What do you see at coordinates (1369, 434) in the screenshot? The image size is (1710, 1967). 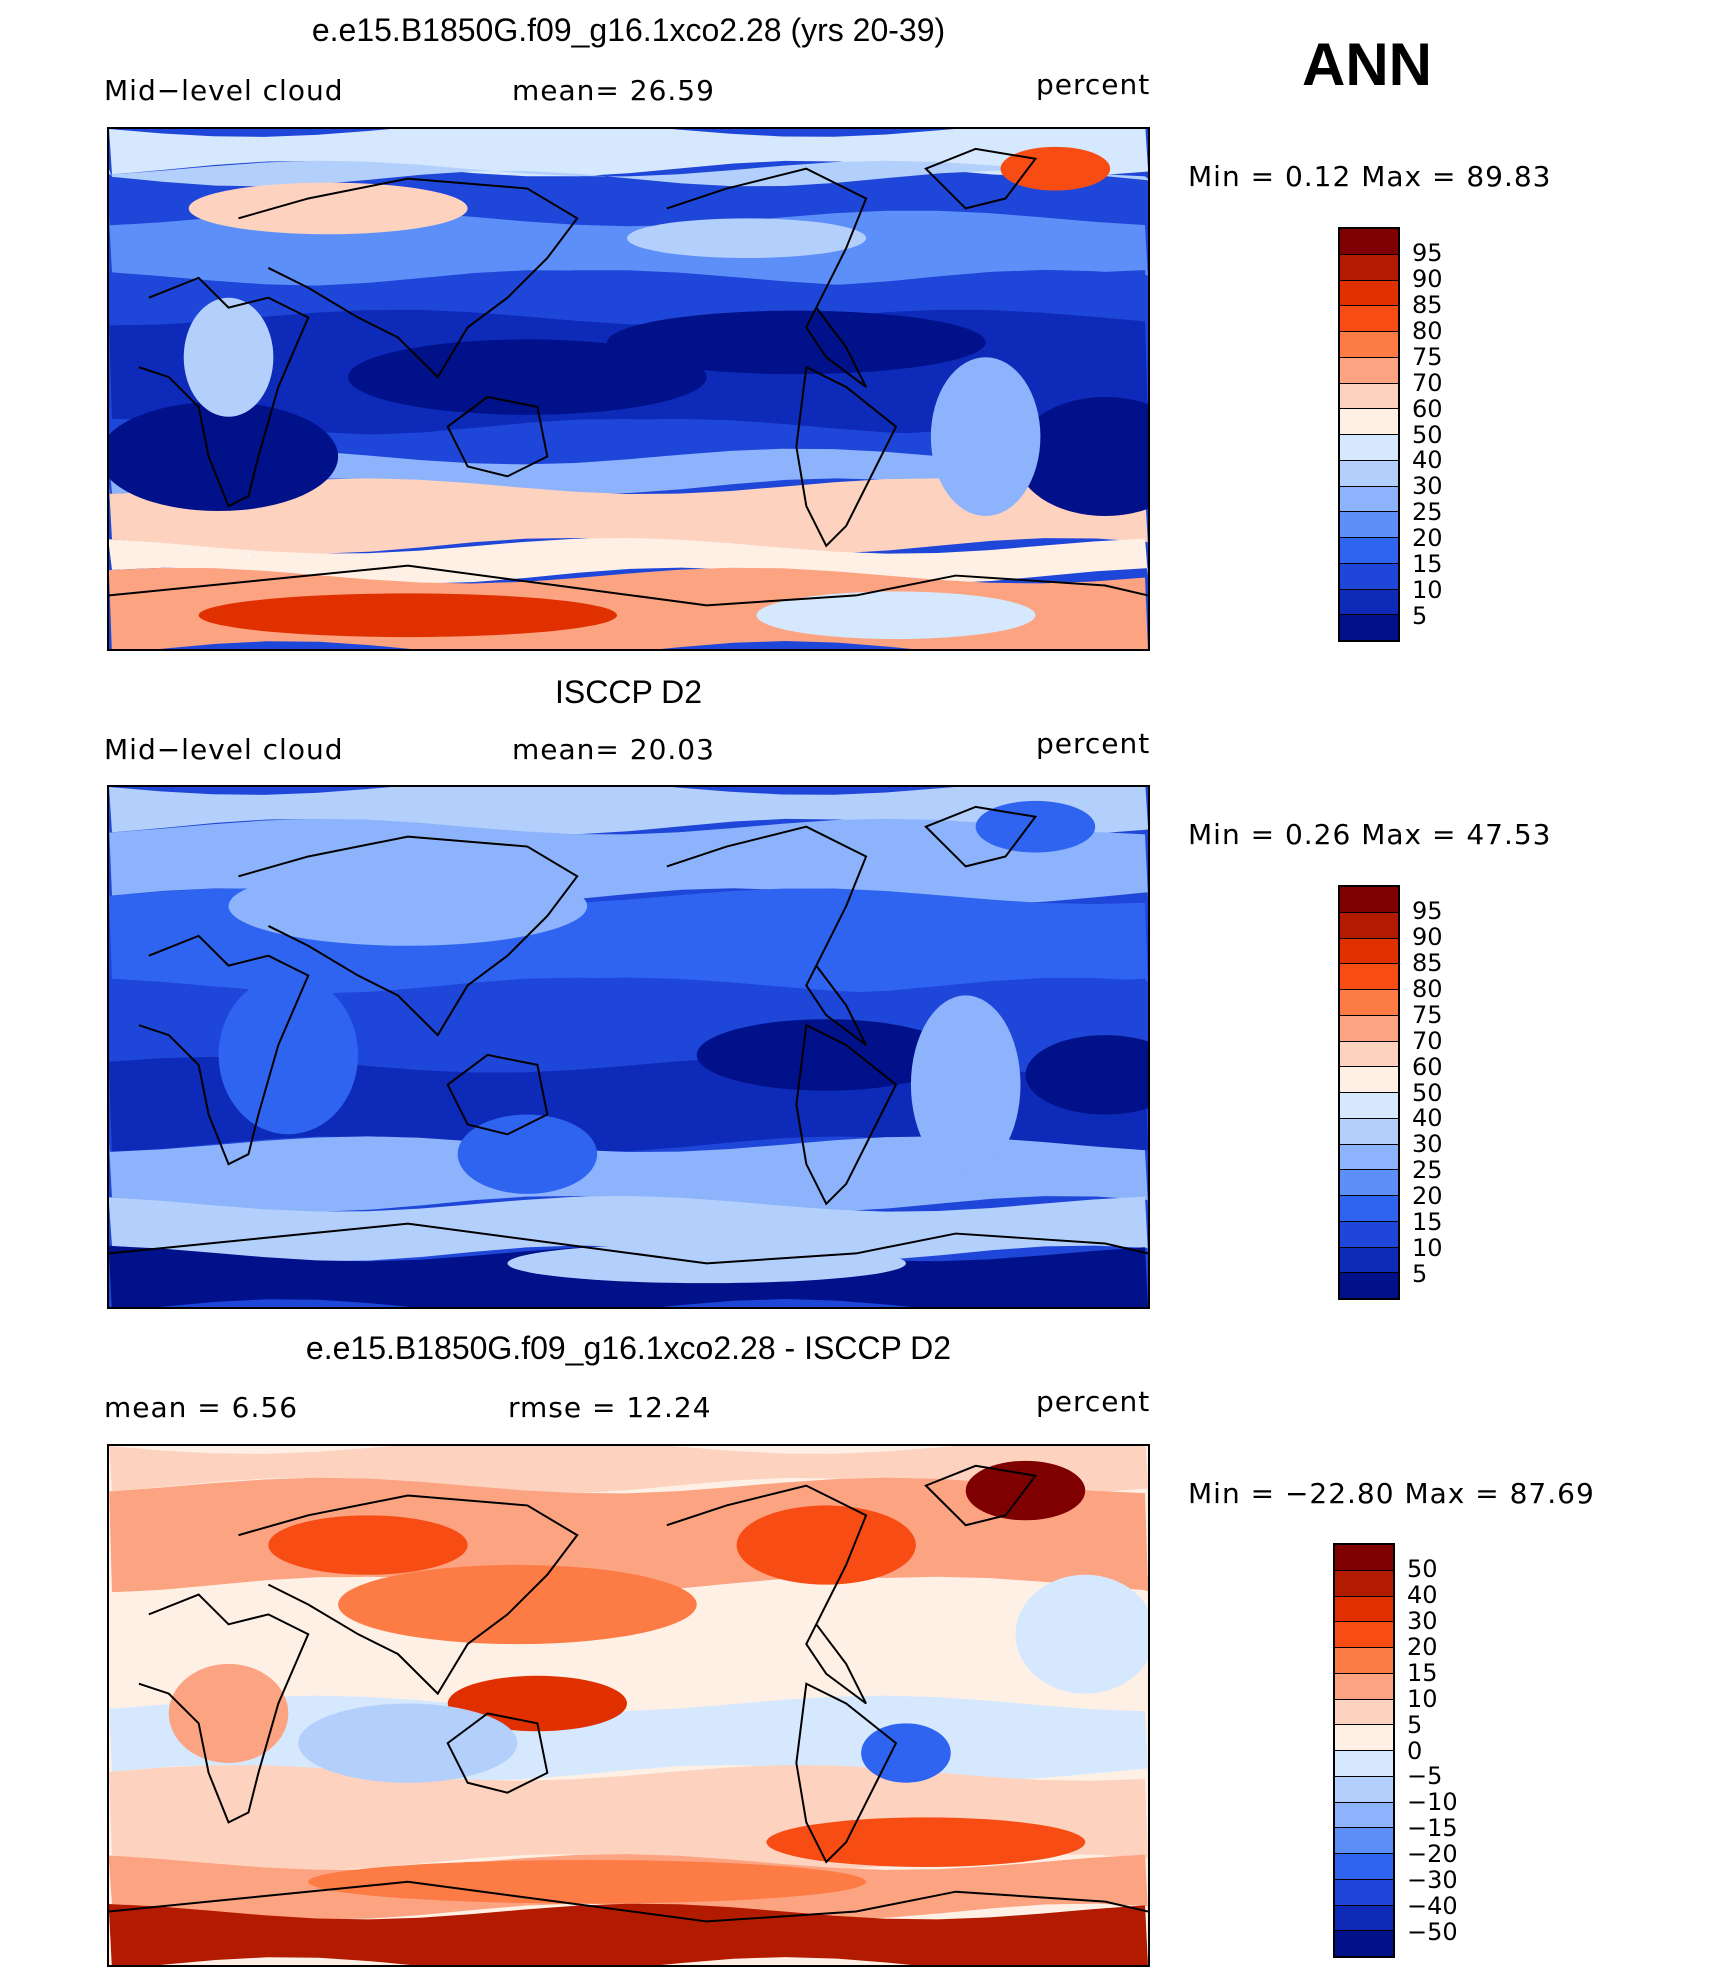 I see `panel1-colorbar` at bounding box center [1369, 434].